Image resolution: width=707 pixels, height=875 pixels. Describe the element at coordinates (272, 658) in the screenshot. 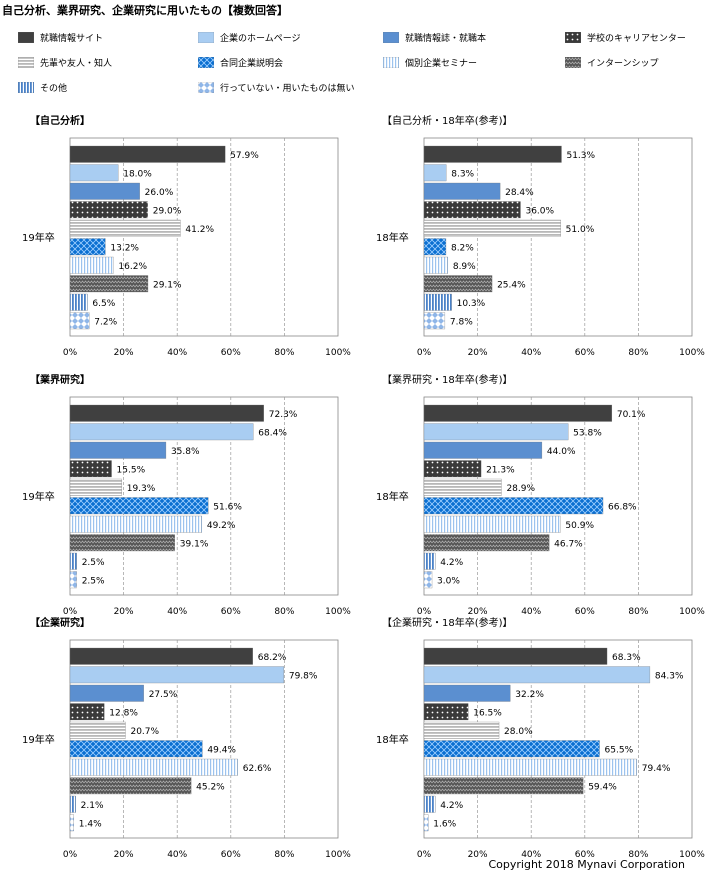

I see `data-label: 68.2%` at that location.